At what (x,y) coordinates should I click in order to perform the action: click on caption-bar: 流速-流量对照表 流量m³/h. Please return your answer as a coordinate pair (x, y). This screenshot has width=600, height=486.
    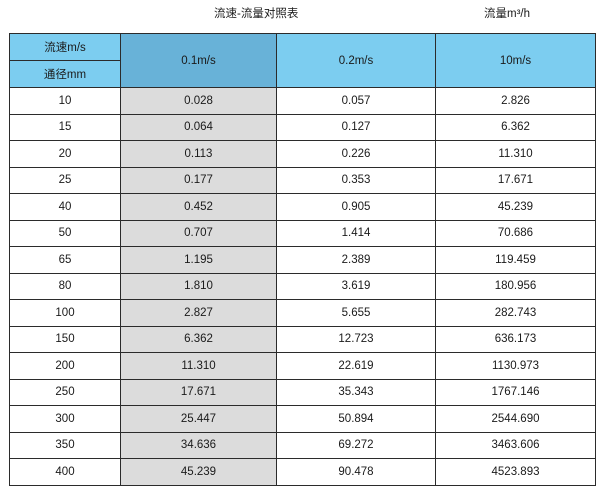
    Looking at the image, I should click on (300, 16).